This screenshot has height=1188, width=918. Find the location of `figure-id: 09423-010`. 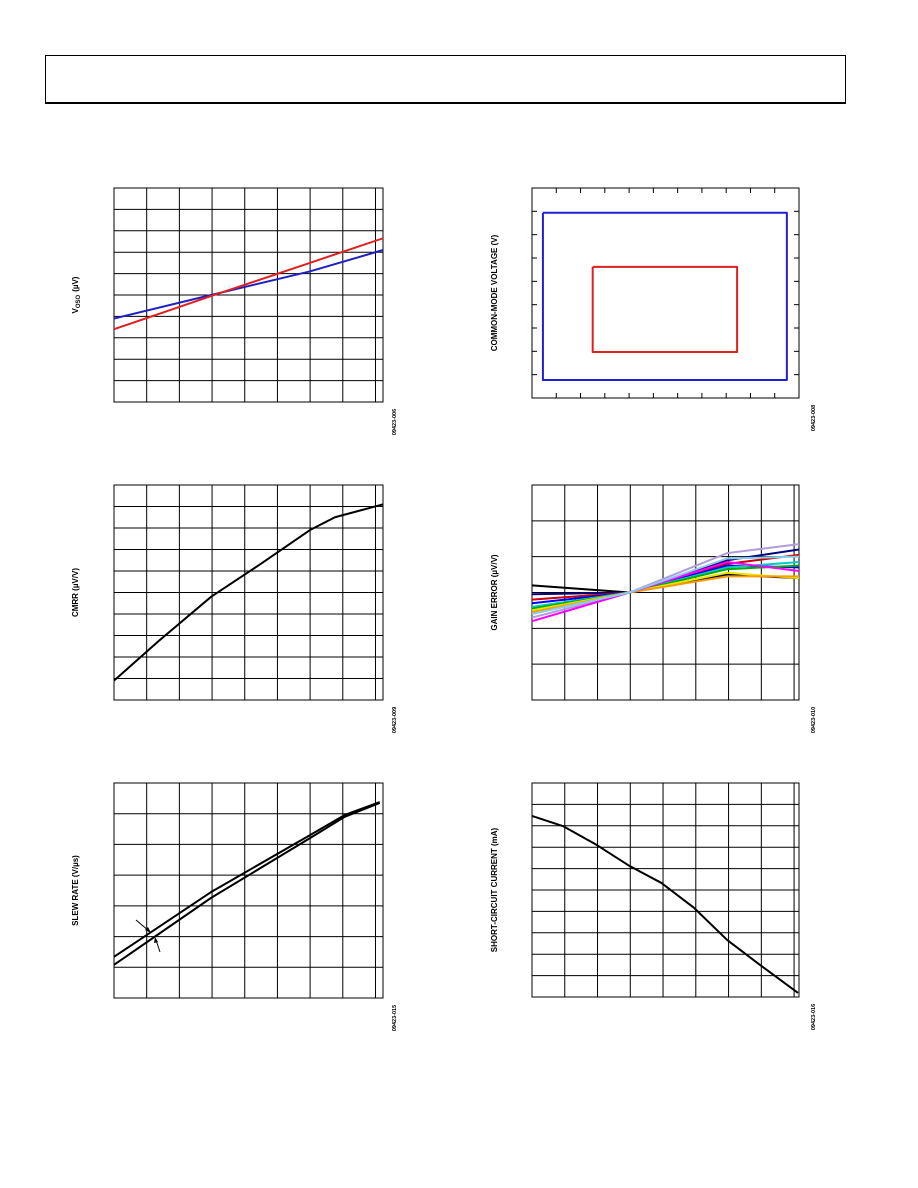

figure-id: 09423-010 is located at coordinates (814, 720).